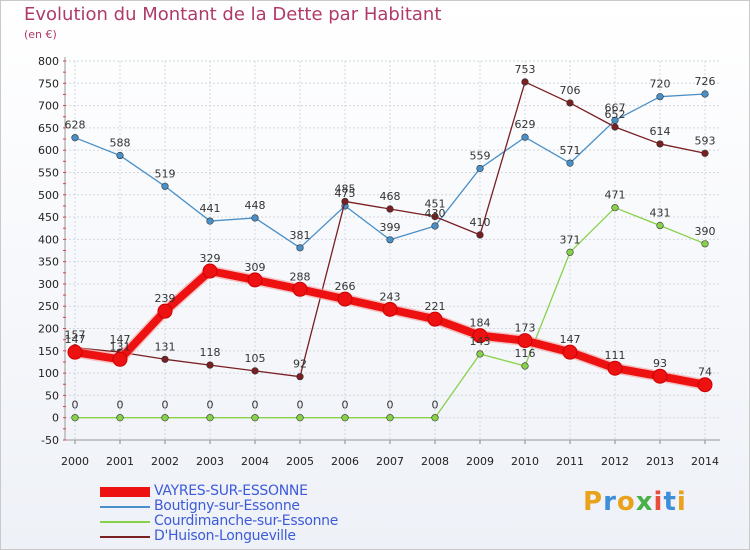 The width and height of the screenshot is (750, 550). What do you see at coordinates (50, 440) in the screenshot?
I see `y-tick-label: -50` at bounding box center [50, 440].